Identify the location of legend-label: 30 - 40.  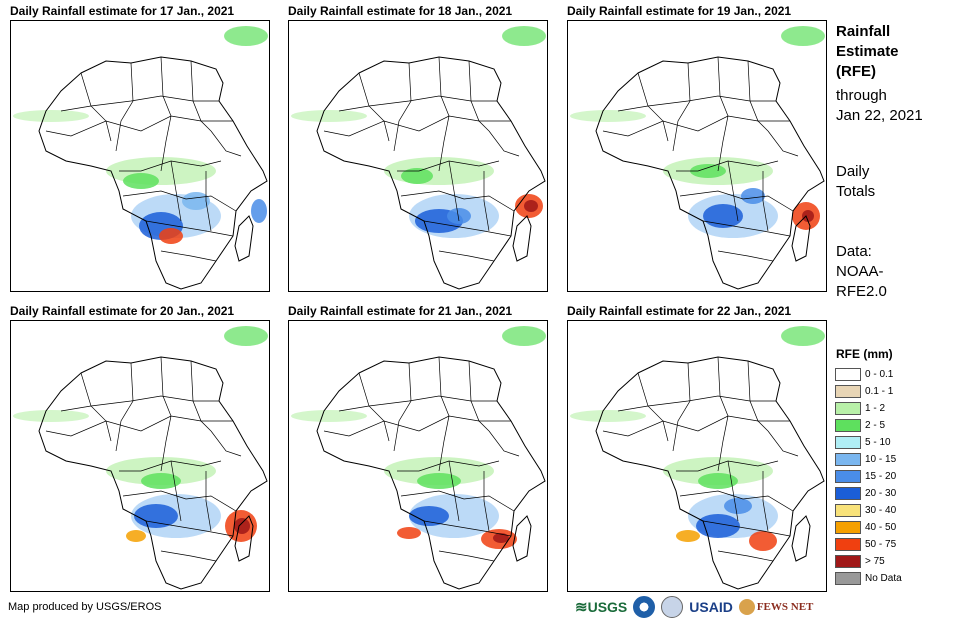
(881, 510).